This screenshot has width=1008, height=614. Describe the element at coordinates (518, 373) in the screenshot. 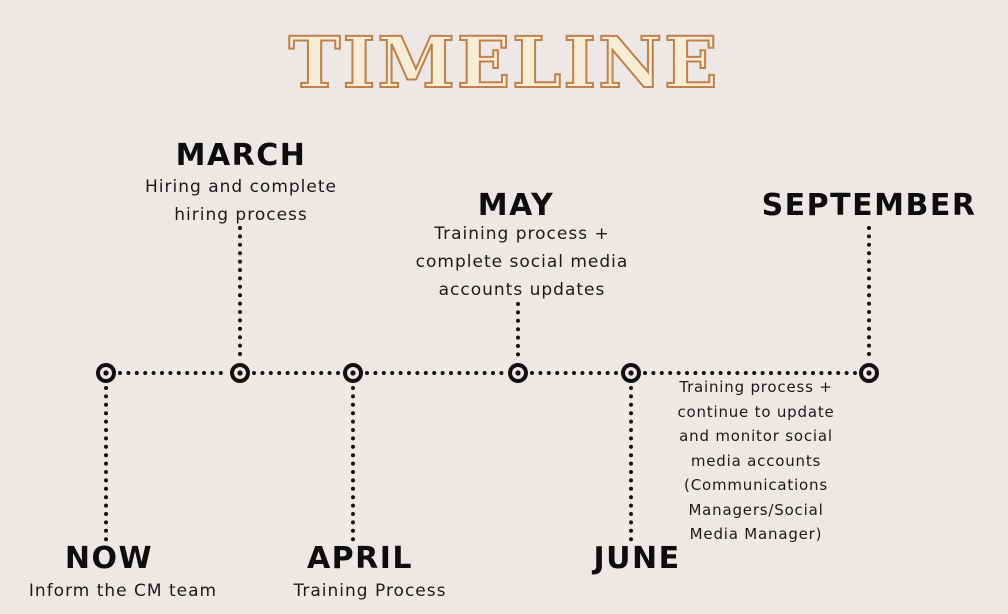

I see `timeline-node-may` at that location.